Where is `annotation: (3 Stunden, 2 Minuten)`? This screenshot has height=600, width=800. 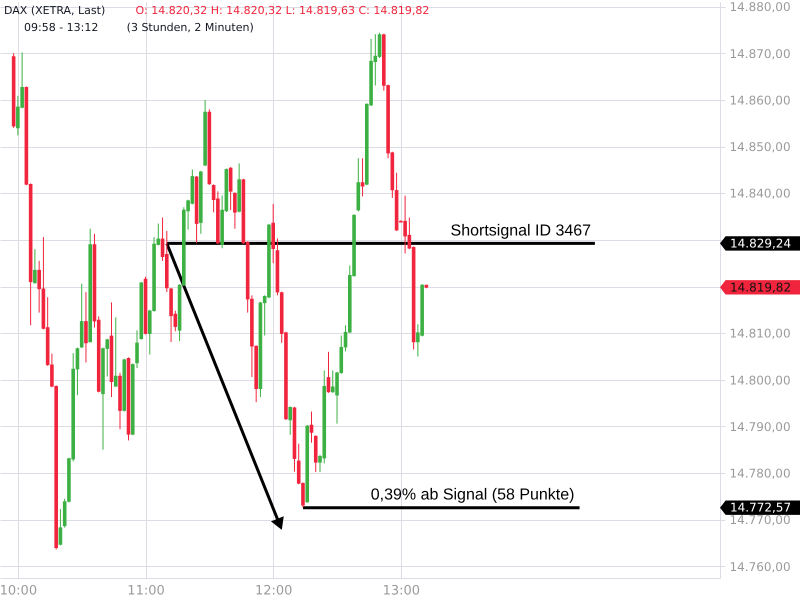
annotation: (3 Stunden, 2 Minuten) is located at coordinates (190, 27).